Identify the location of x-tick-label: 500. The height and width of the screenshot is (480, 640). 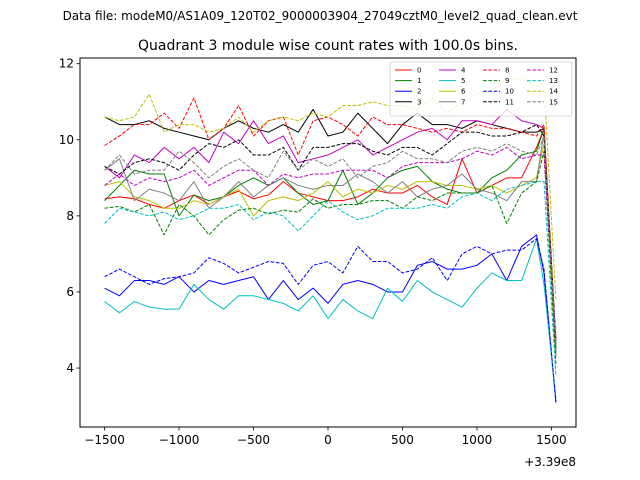
(402, 440).